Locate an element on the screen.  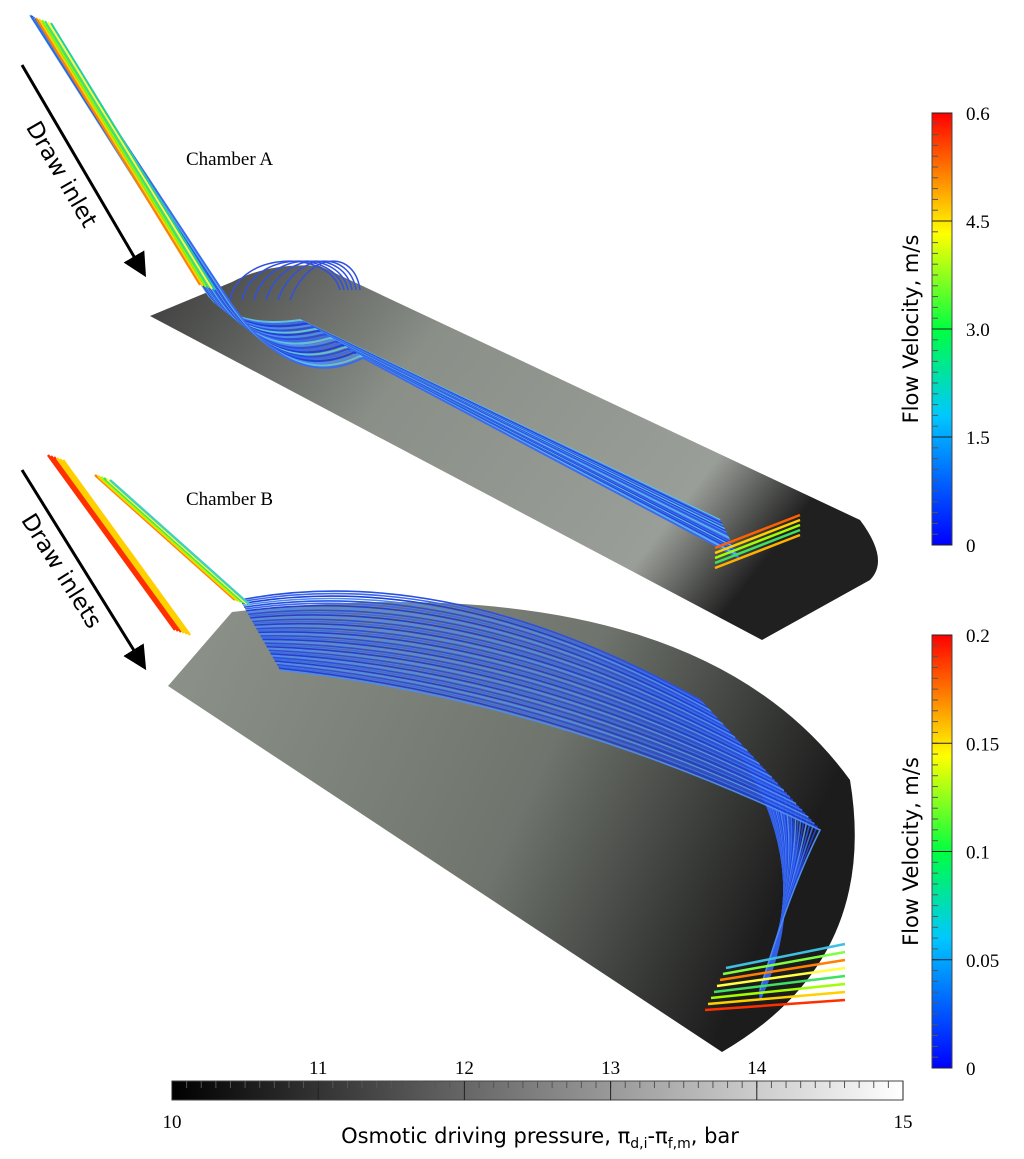
tick-label: 0.6 is located at coordinates (978, 114).